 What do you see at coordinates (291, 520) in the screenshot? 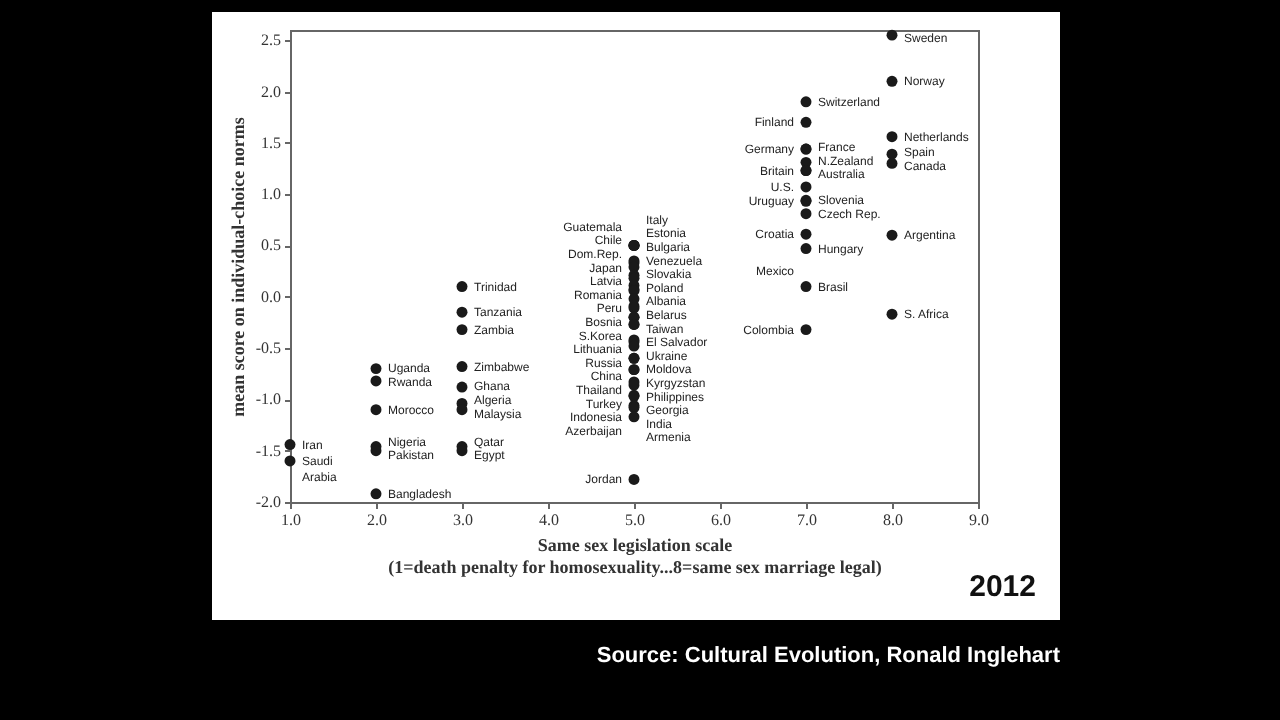
I see `x-tick-label: 1.0` at bounding box center [291, 520].